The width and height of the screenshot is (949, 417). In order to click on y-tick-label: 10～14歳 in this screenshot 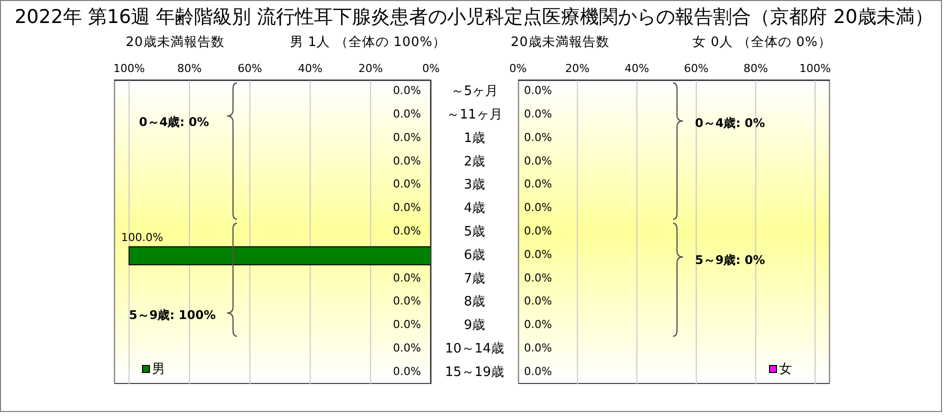, I will do `click(474, 348)`.